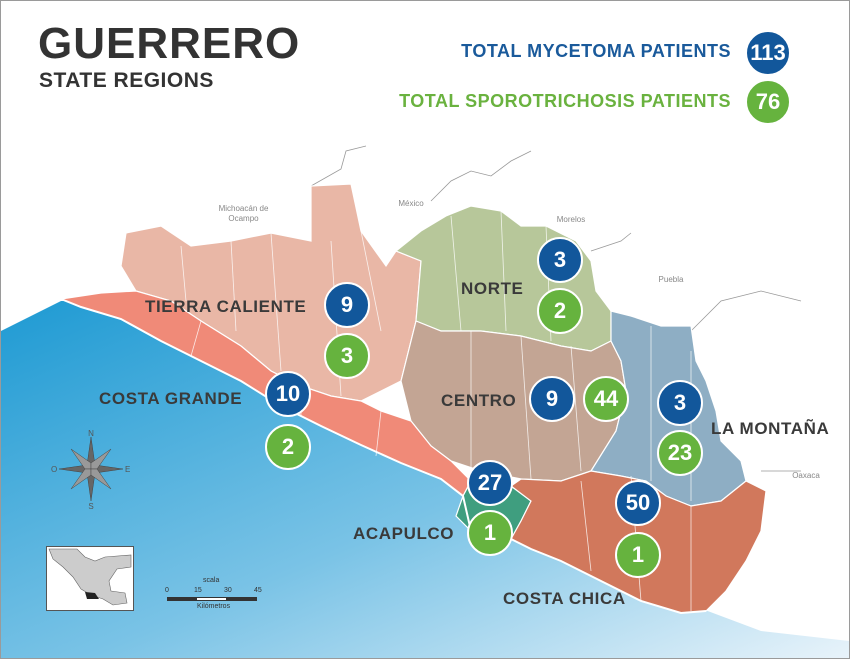 The height and width of the screenshot is (659, 850). Describe the element at coordinates (214, 606) in the screenshot. I see `scale-unit: Kilómetros` at that location.